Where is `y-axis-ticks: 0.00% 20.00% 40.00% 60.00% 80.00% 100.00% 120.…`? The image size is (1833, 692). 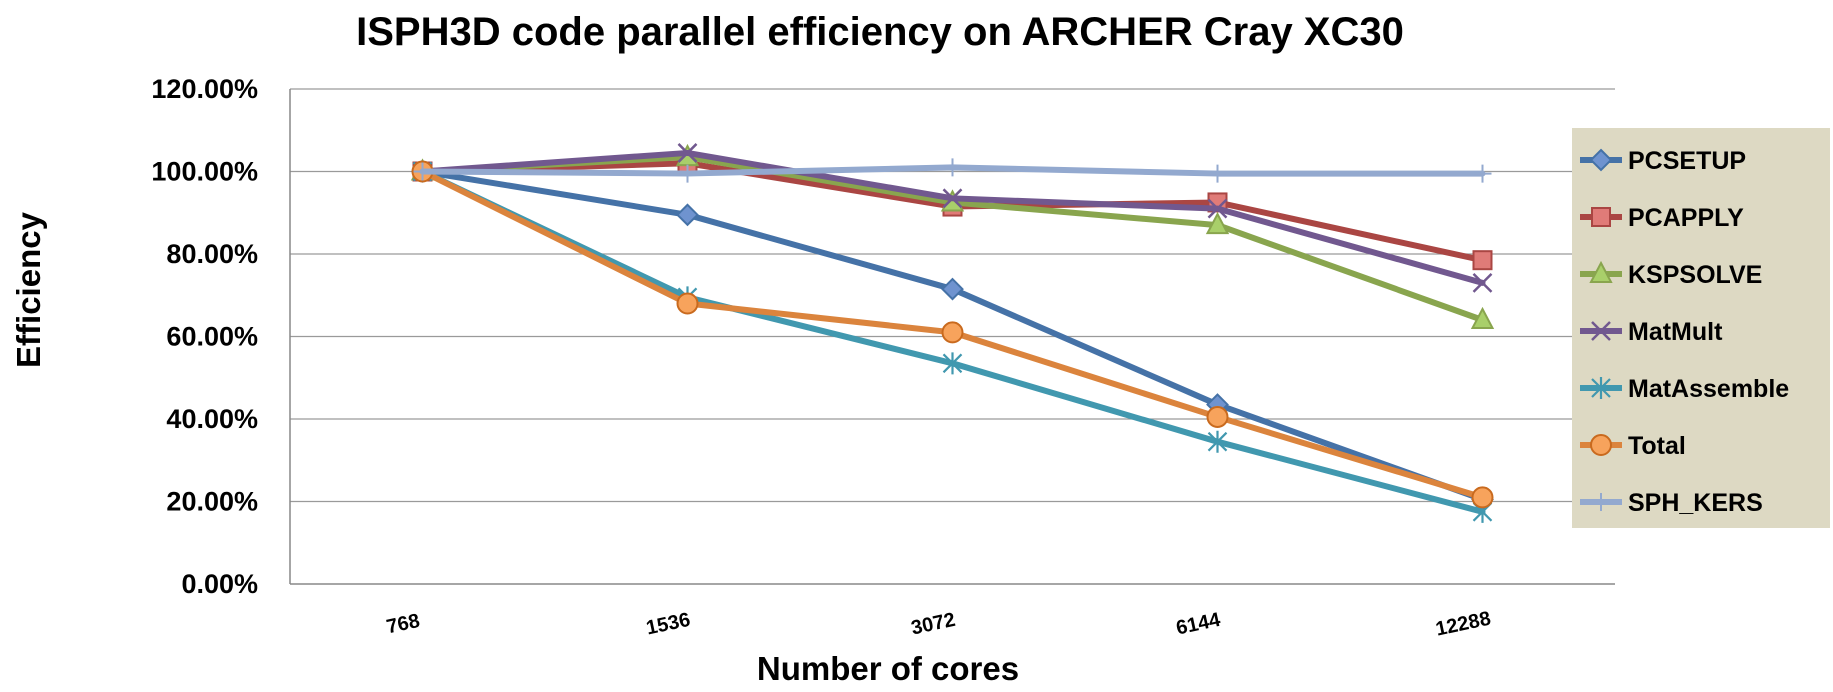 y-axis-ticks: 0.00% 20.00% 40.00% 60.00% 80.00% 100.00% 120.… is located at coordinates (204, 336).